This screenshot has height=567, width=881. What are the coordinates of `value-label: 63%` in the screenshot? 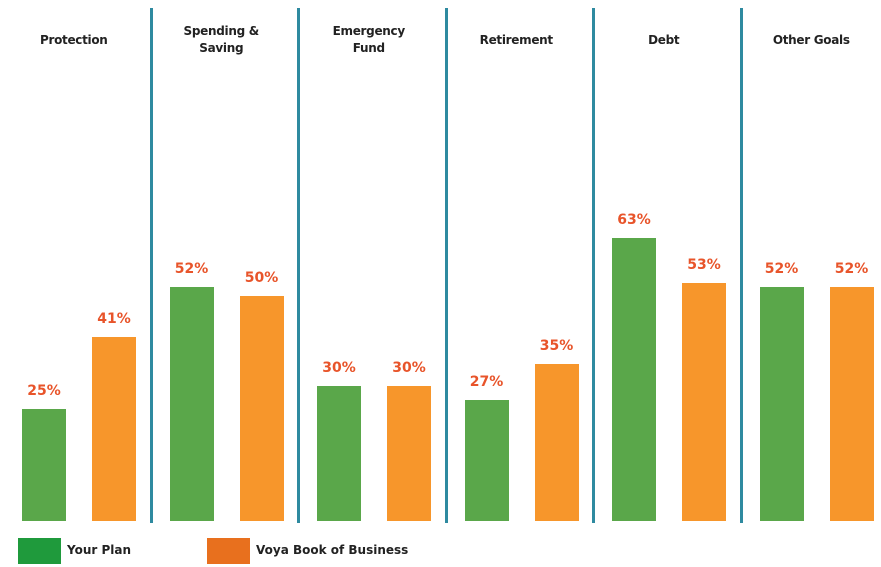 It's located at (634, 219).